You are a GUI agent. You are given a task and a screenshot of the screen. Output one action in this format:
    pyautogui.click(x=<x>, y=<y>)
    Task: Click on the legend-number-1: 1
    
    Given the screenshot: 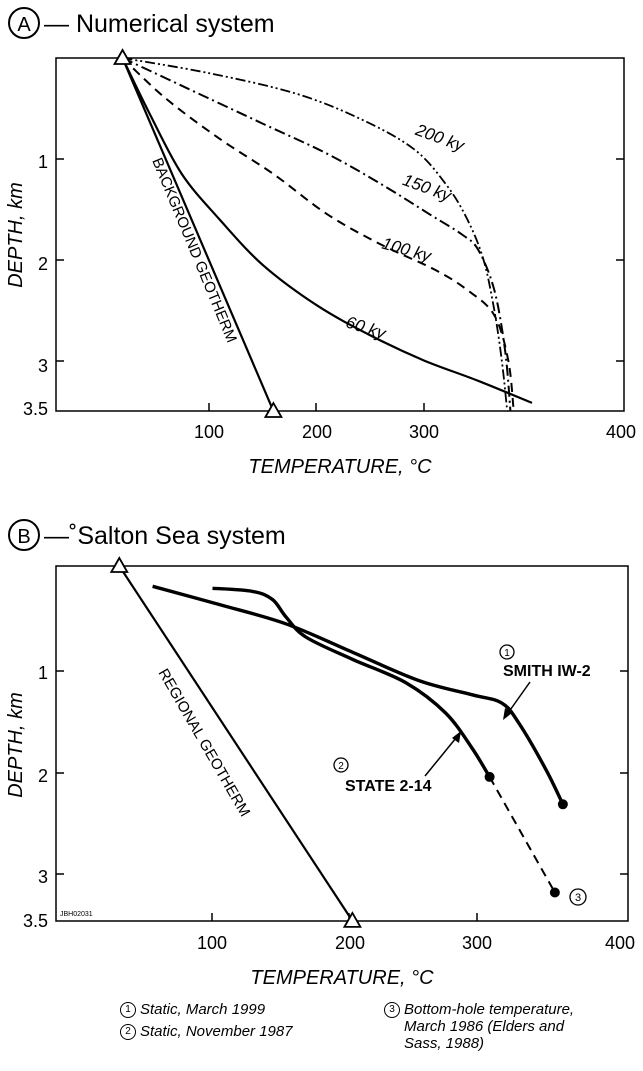 What is the action you would take?
    pyautogui.click(x=128, y=1010)
    